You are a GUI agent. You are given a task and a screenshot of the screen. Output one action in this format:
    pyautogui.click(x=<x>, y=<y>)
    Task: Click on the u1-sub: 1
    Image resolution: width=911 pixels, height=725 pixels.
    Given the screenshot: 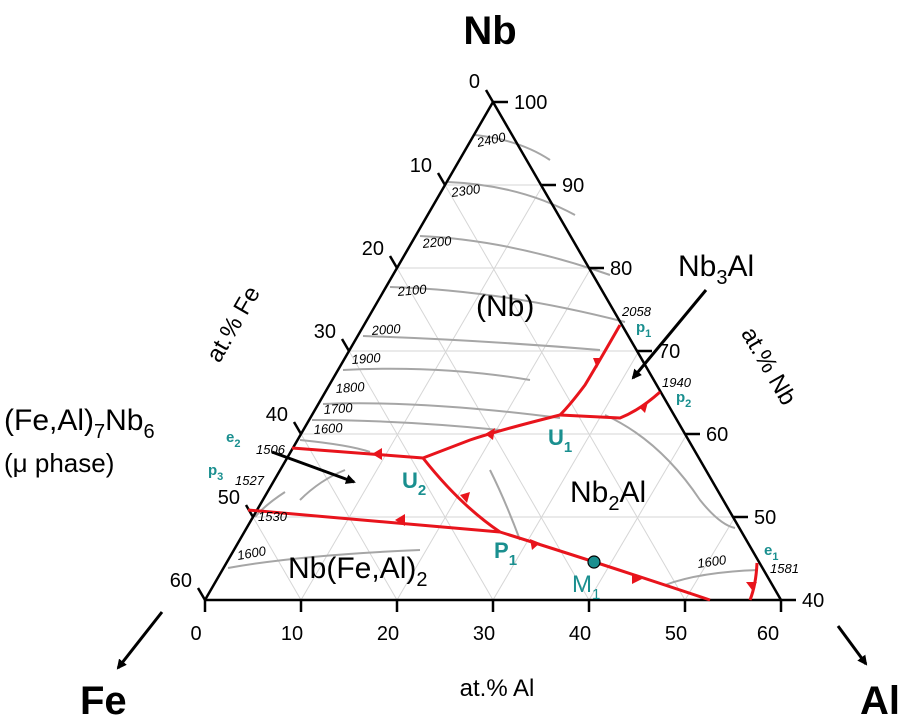 What is the action you would take?
    pyautogui.click(x=568, y=447)
    